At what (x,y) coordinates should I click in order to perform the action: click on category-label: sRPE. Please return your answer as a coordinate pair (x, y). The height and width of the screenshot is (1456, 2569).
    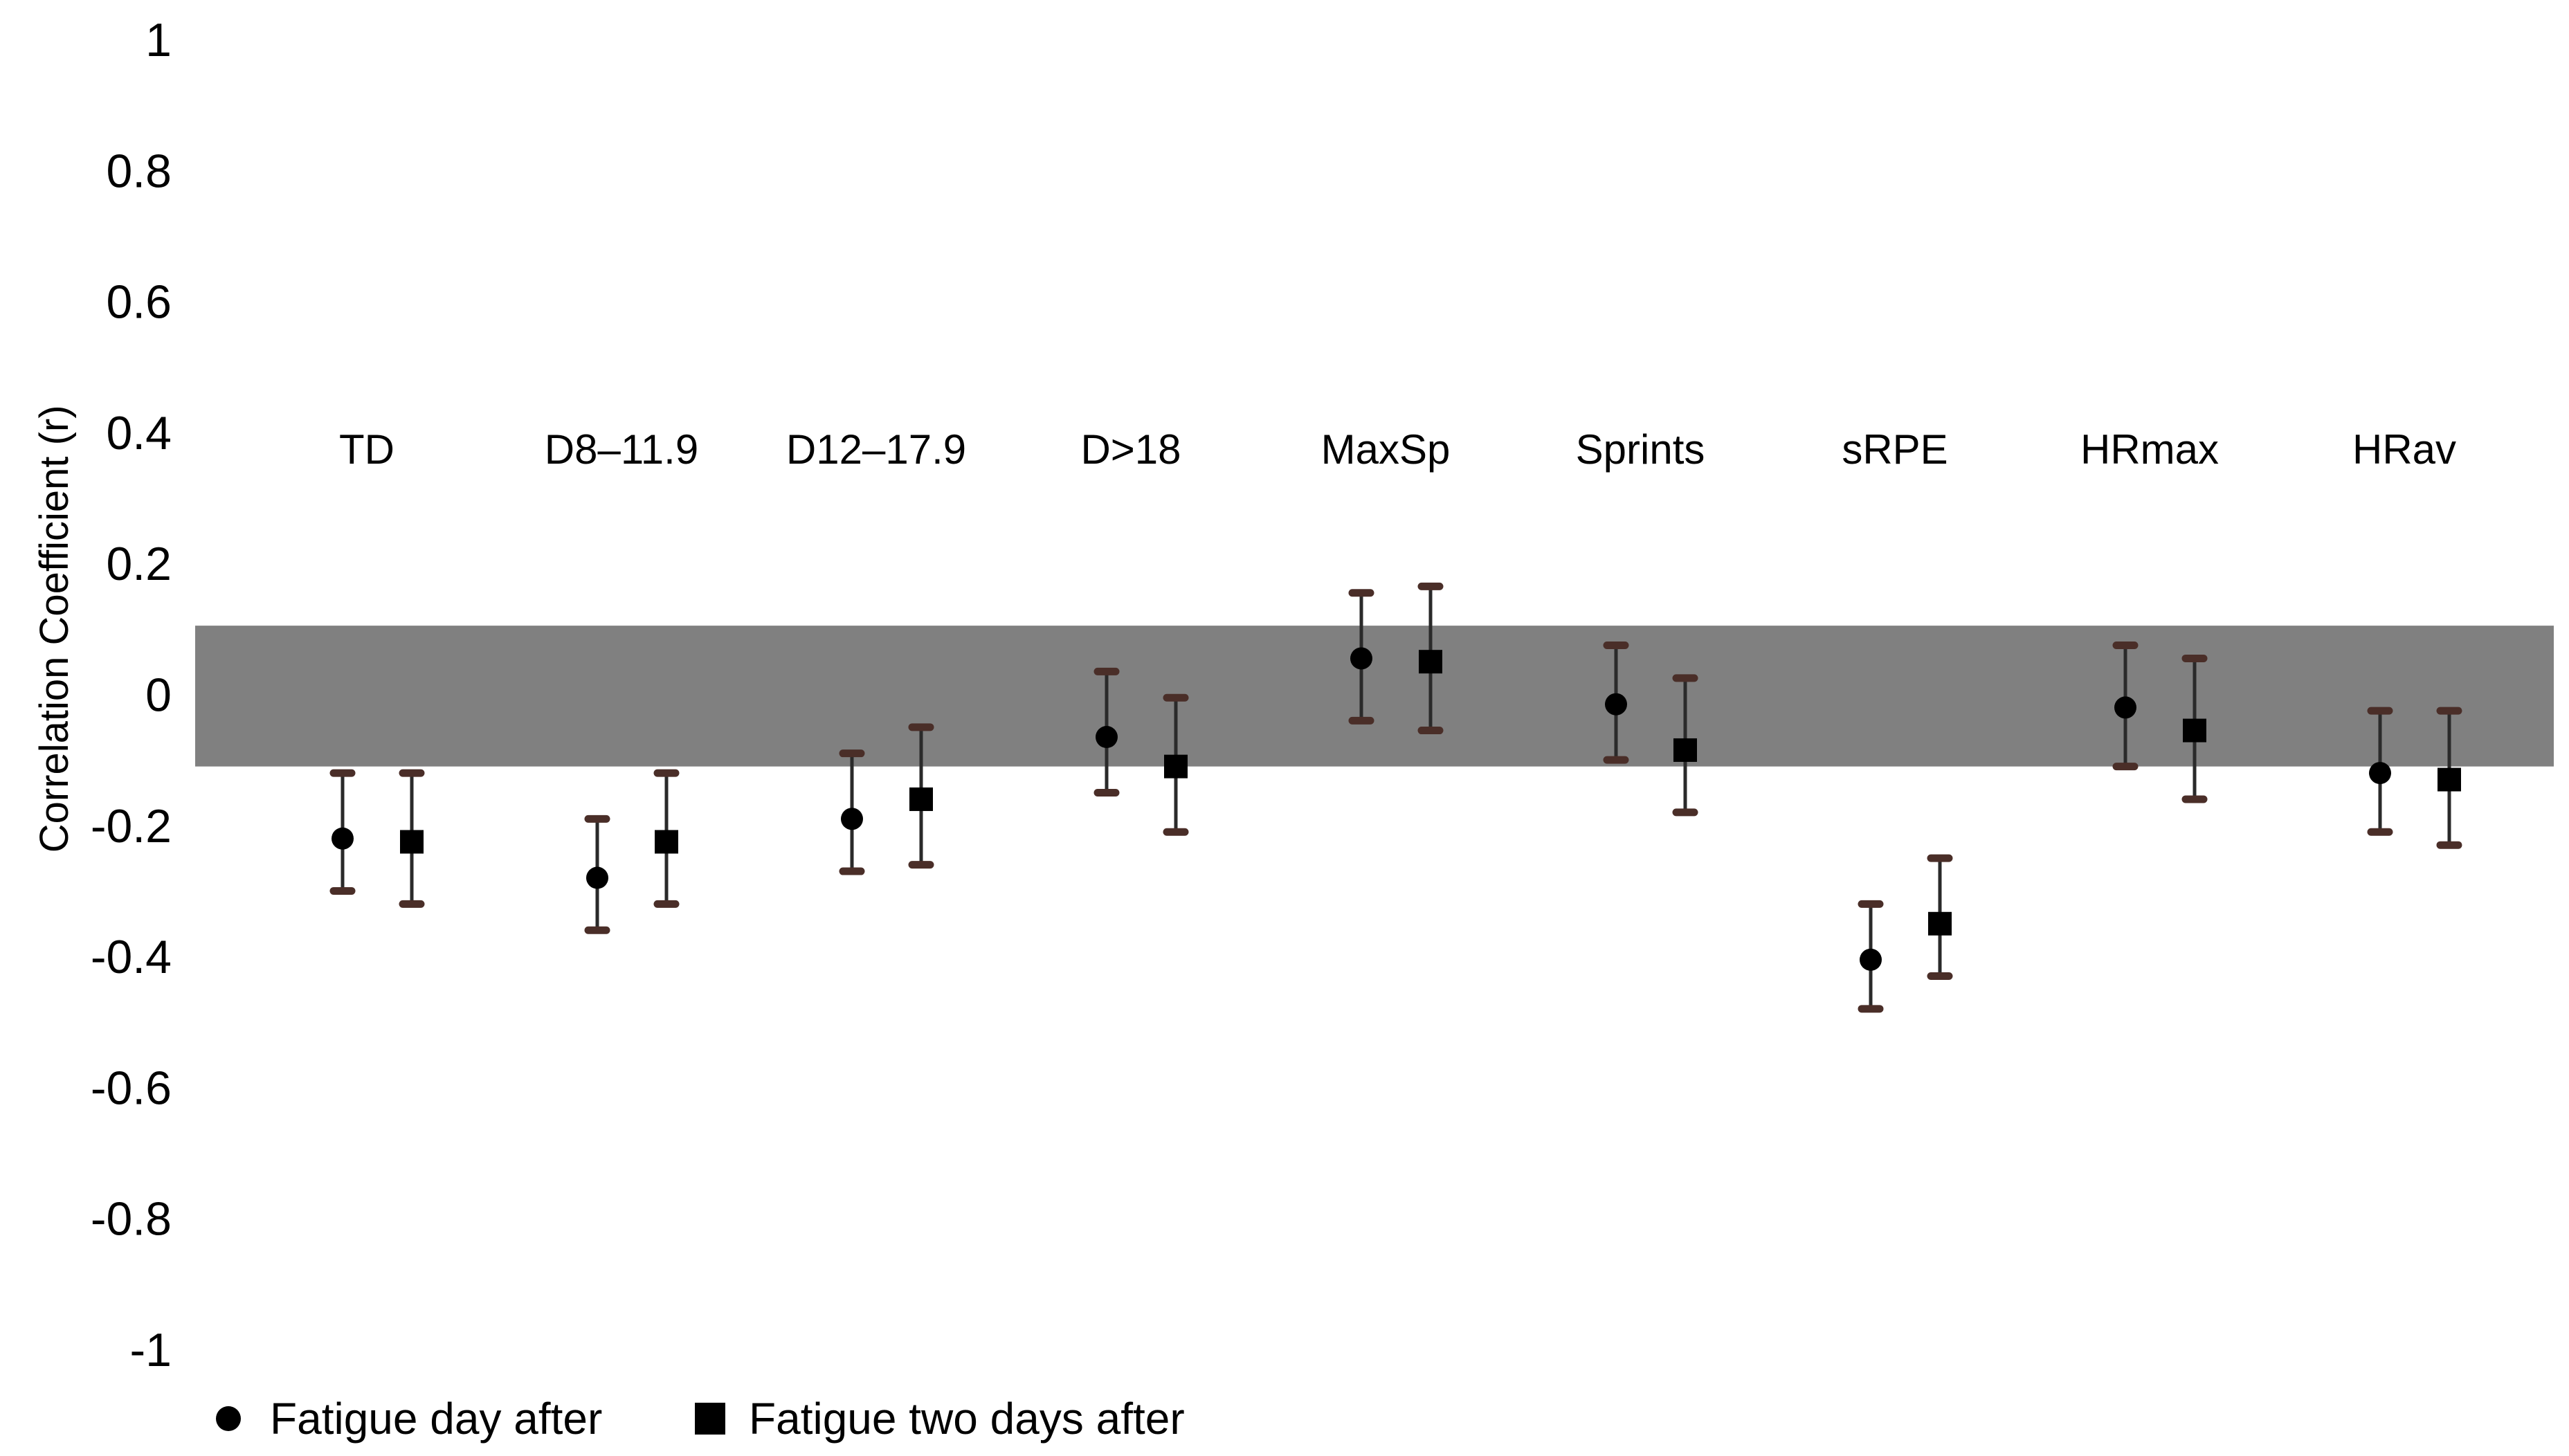
    Looking at the image, I should click on (1895, 450).